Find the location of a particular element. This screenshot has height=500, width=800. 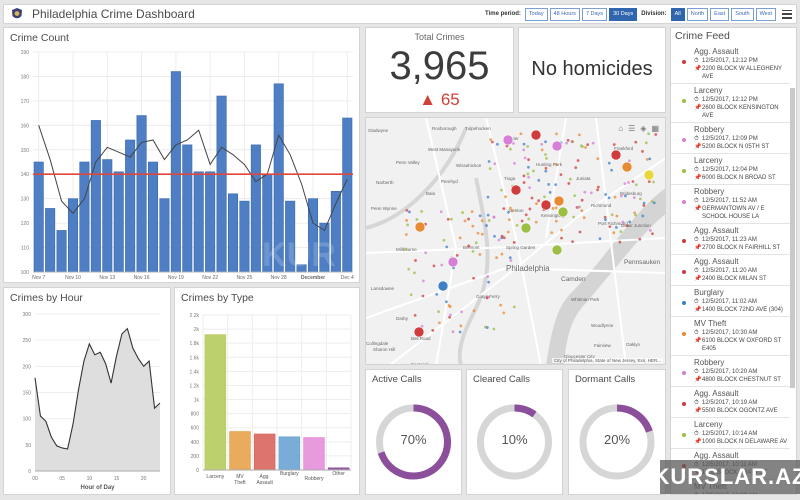

map-place-label: Lansdowne is located at coordinates (383, 288).